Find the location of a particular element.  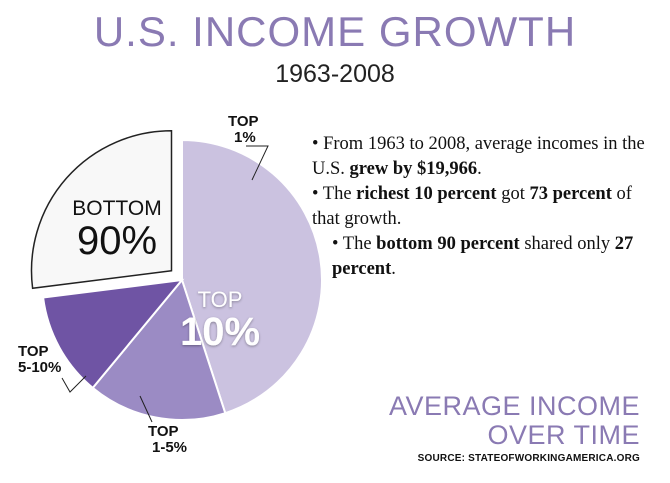

group-label: TOP is located at coordinates (220, 299).